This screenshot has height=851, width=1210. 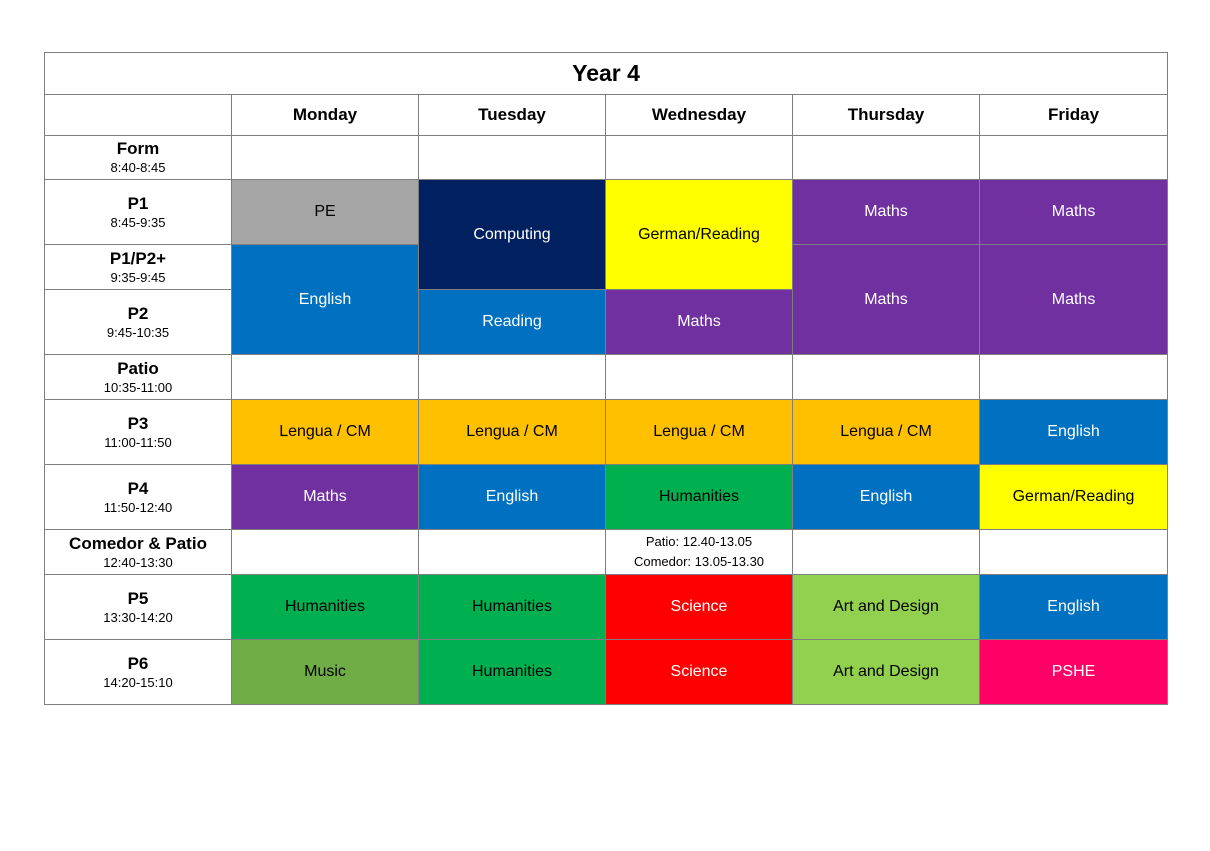 I want to click on period-name: P2, so click(x=138, y=313).